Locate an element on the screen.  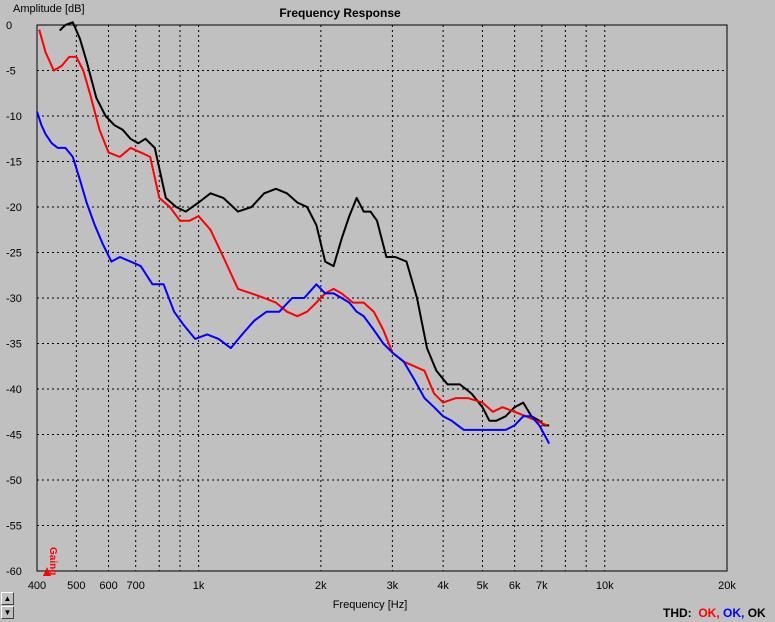
y-tick-label: -25 is located at coordinates (14, 254).